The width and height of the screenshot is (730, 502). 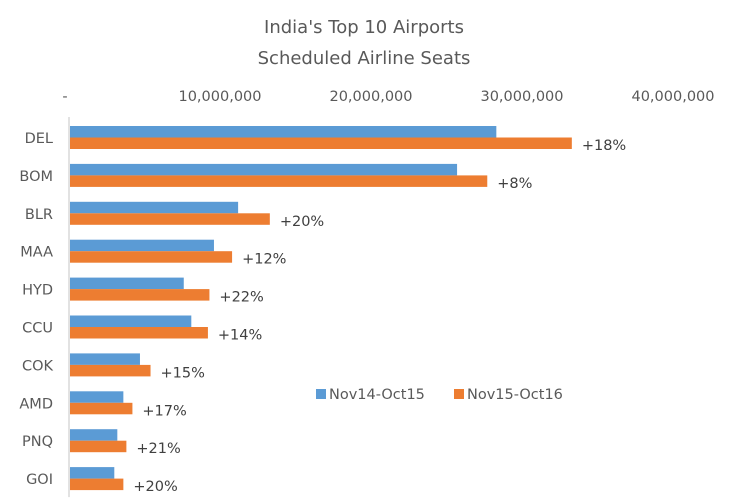 I want to click on bar-maa-nov14-oct15, so click(x=142, y=245).